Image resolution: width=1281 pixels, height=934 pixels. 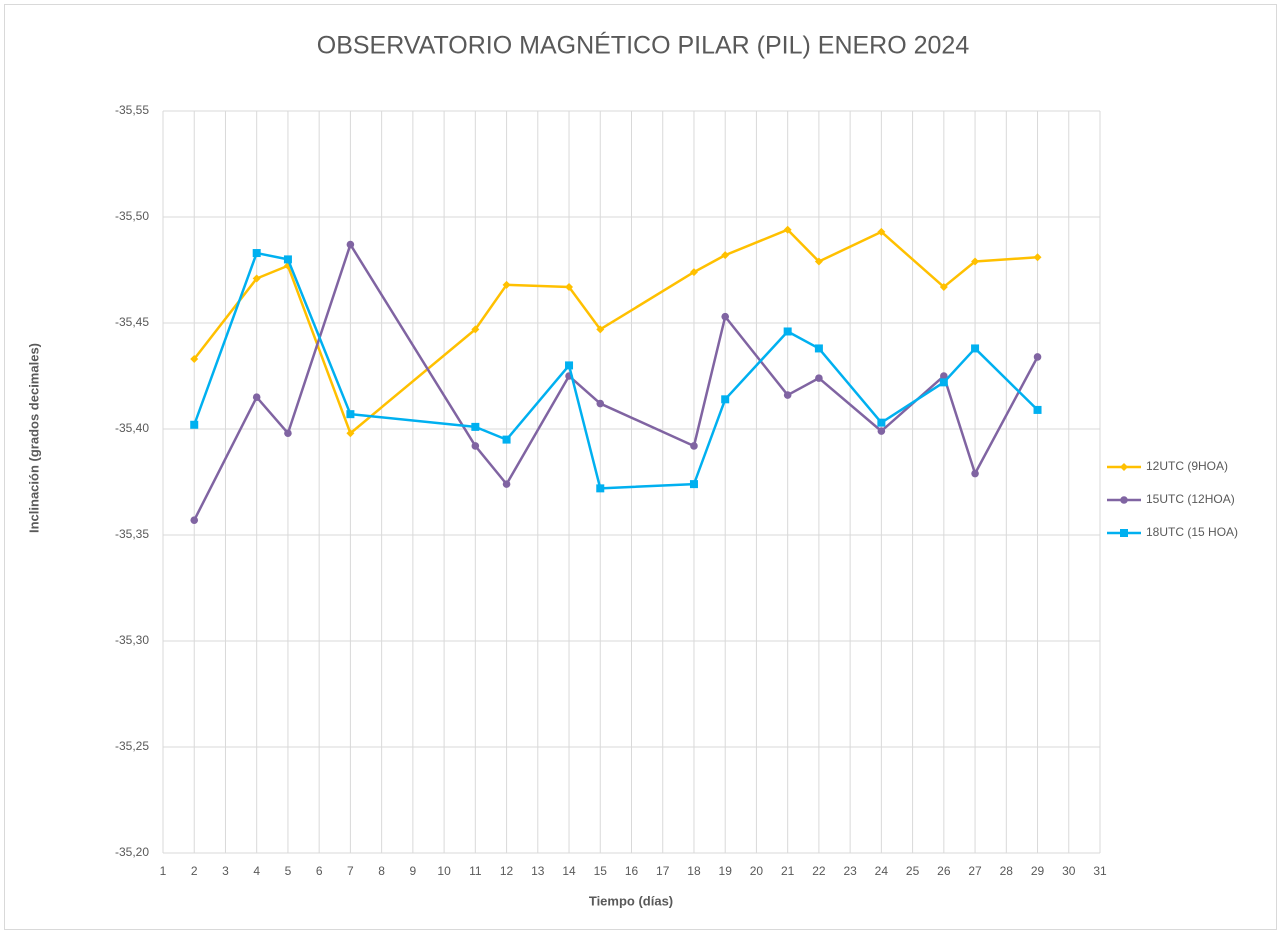 I want to click on x-tick-label: 2, so click(x=194, y=871).